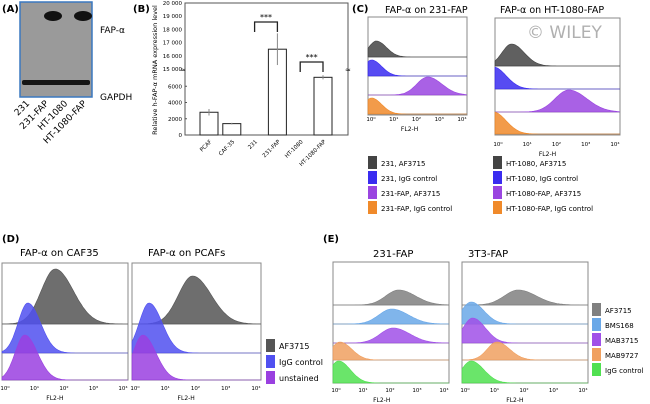 The image size is (650, 404). Describe the element at coordinates (206, 146) in the screenshot. I see `x-tick-label: PCAF` at that location.